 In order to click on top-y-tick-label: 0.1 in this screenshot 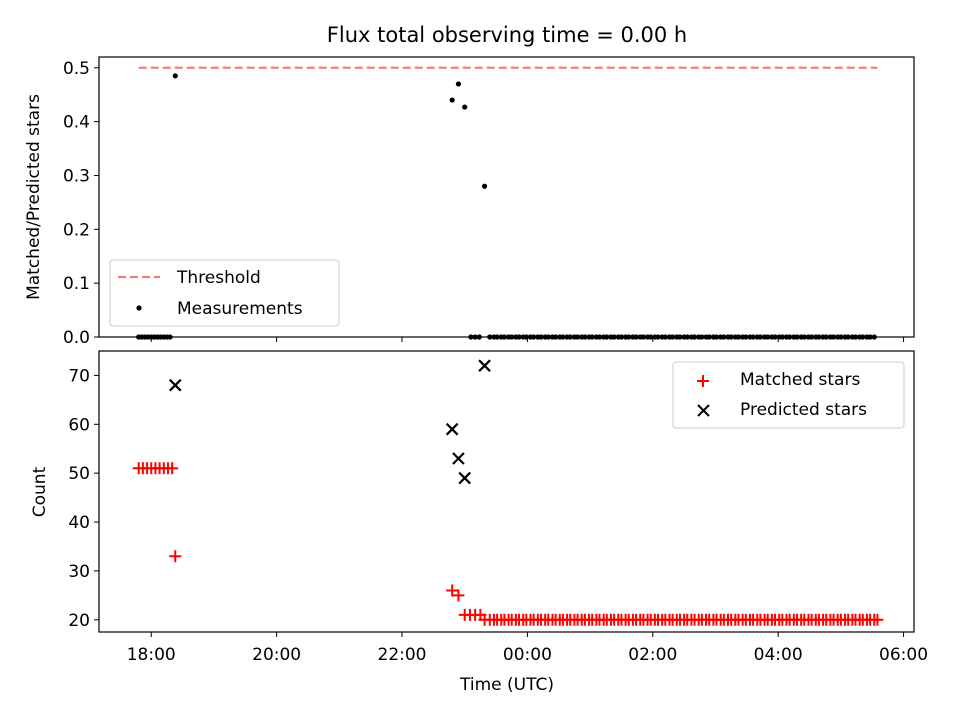, I will do `click(76, 284)`.